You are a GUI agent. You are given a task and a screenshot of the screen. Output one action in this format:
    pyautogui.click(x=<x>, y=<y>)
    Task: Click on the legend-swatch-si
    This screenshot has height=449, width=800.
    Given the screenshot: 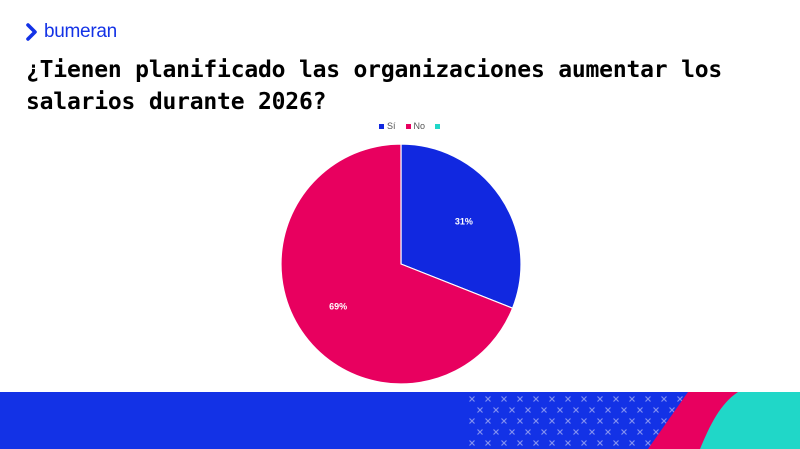 What is the action you would take?
    pyautogui.click(x=381, y=126)
    